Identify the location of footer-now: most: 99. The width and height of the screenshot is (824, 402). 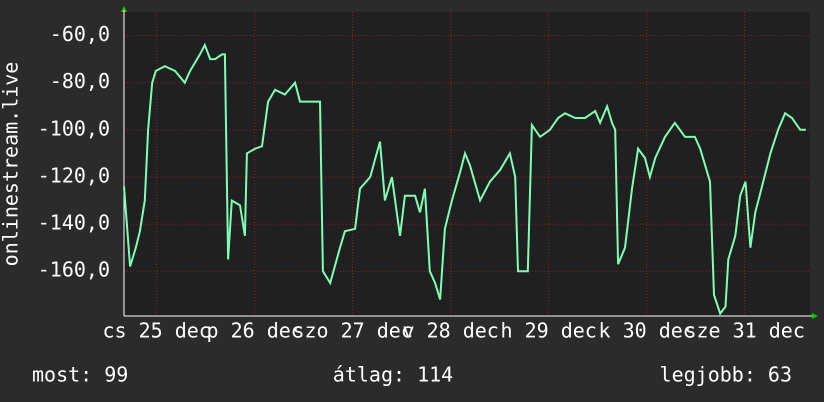
(80, 375).